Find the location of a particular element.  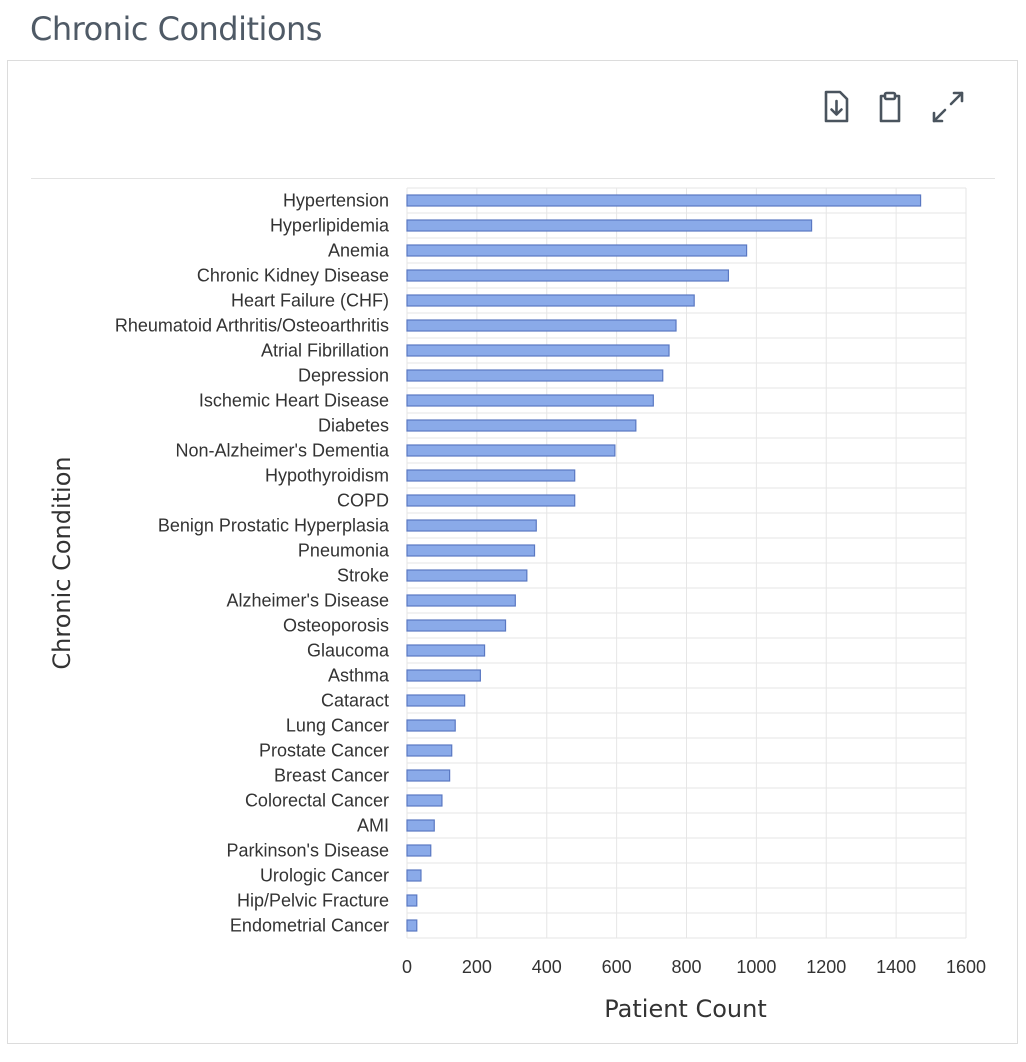

category-label-24: Colorectal Cancer is located at coordinates (317, 801).